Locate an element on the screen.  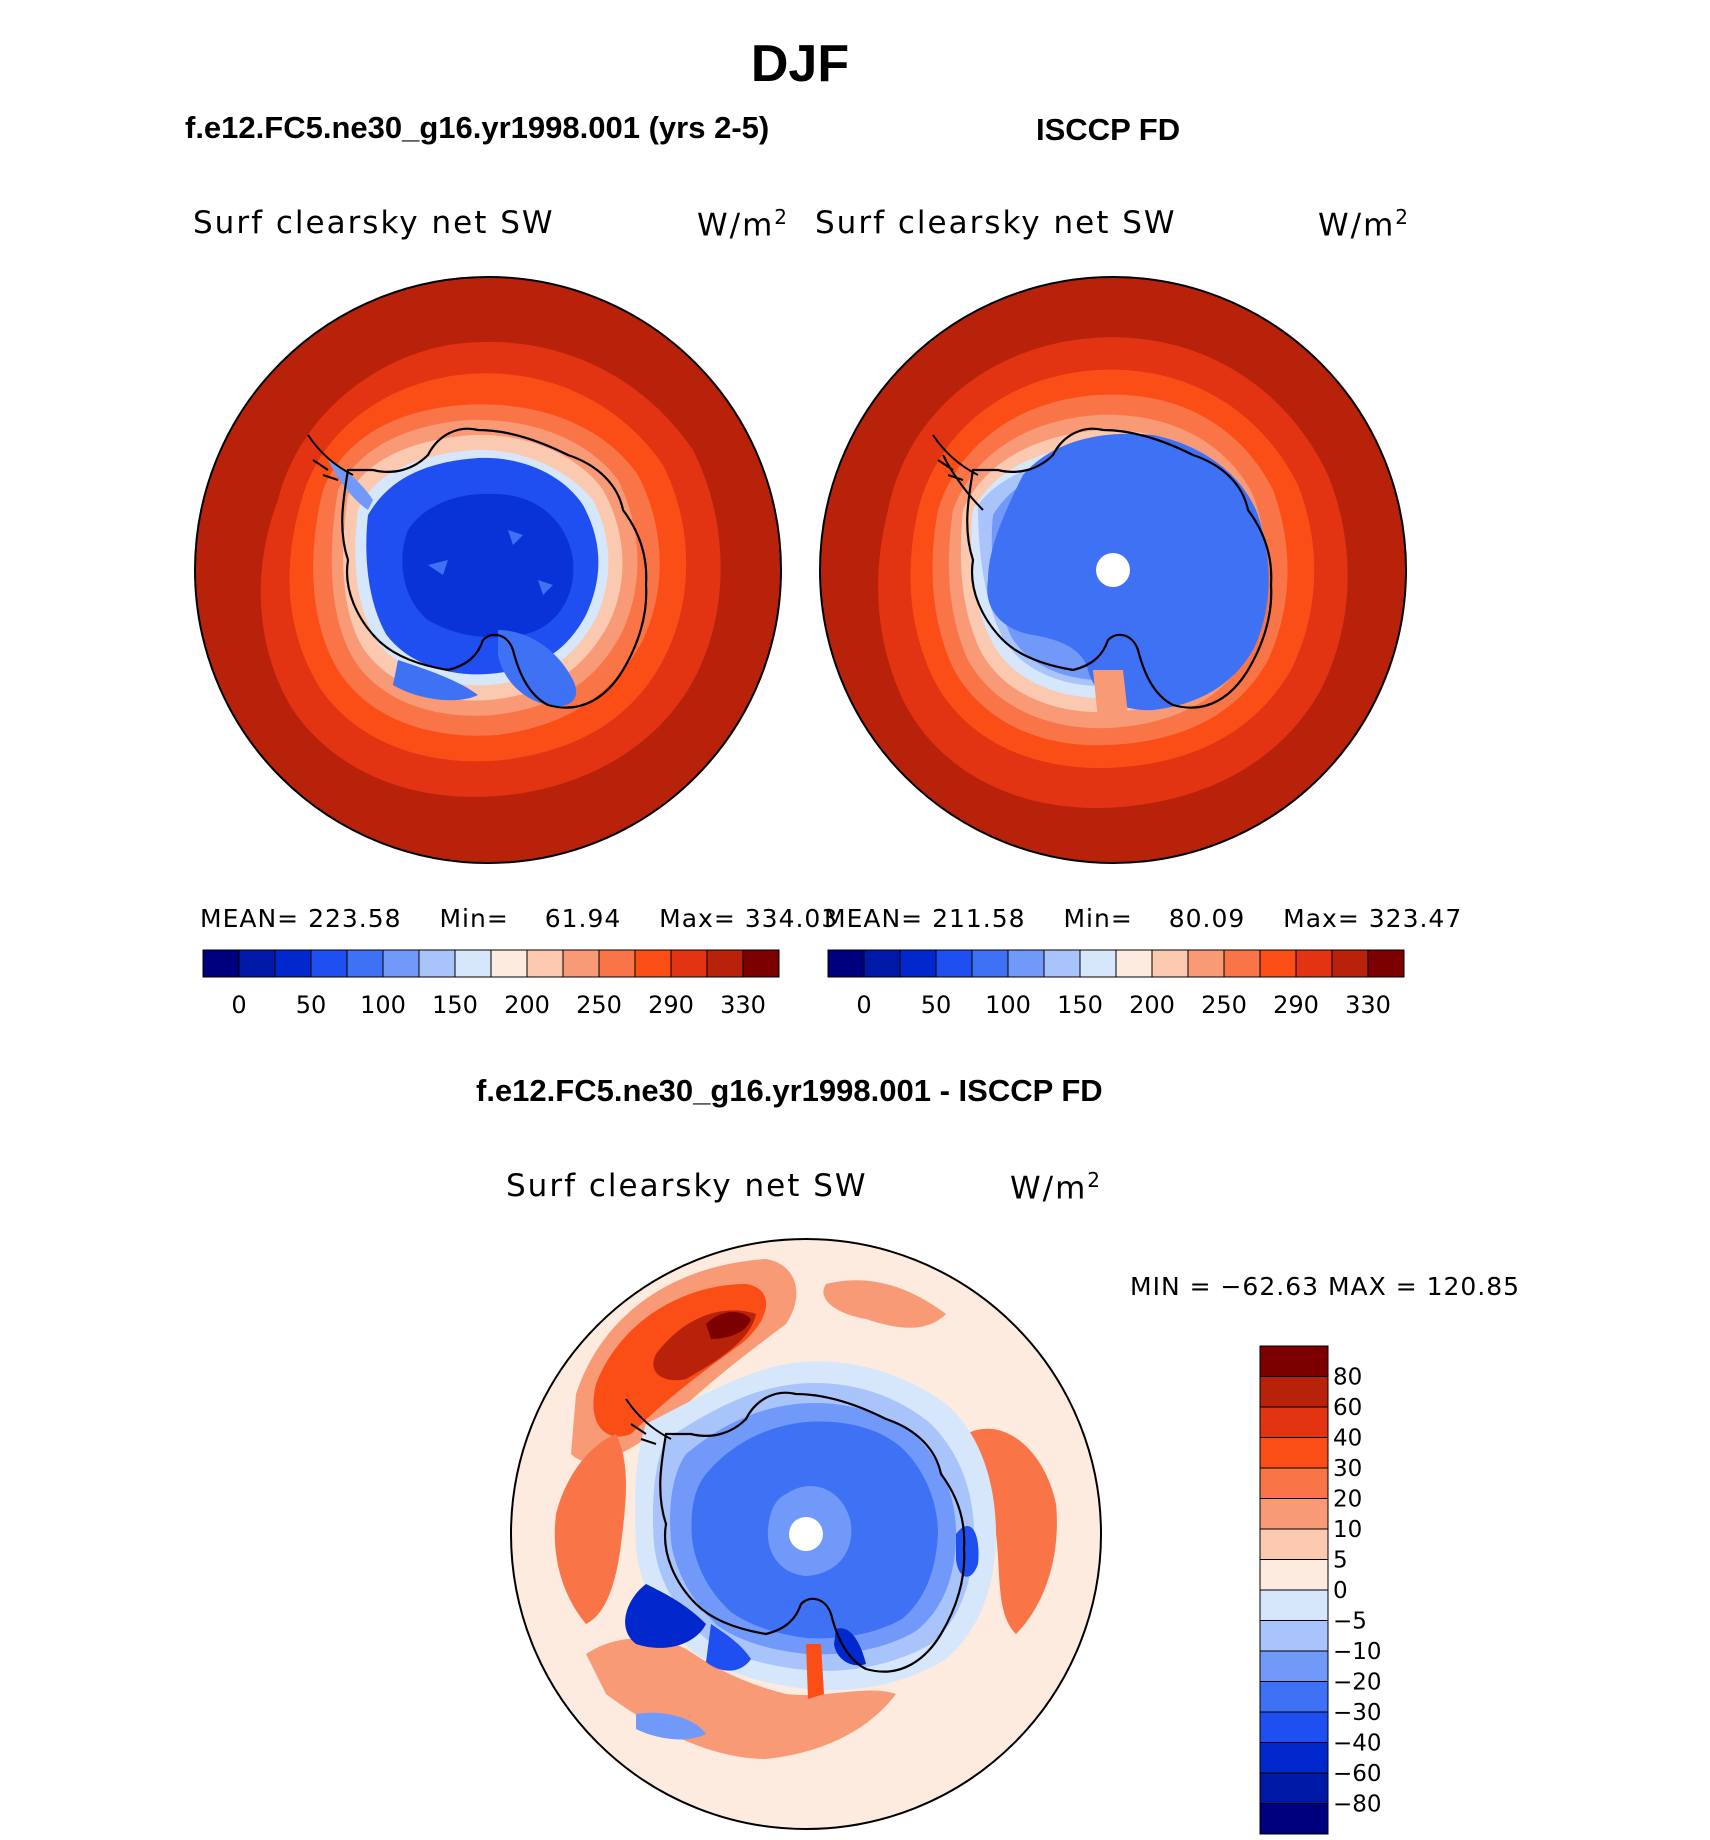
panel-1-variable-label: Surf clearsky net SW is located at coordinates (374, 223).